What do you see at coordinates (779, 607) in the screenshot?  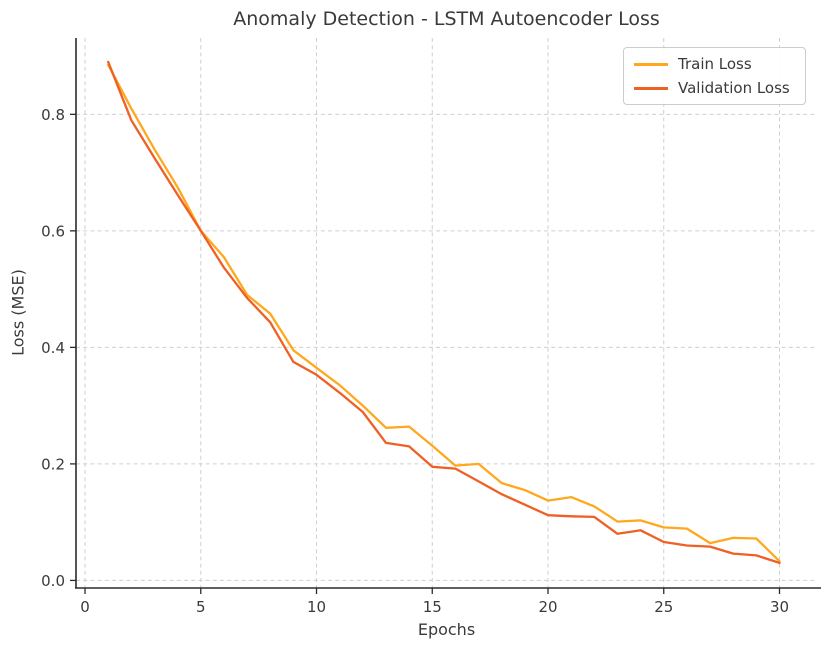 I see `x-tick-label: 30` at bounding box center [779, 607].